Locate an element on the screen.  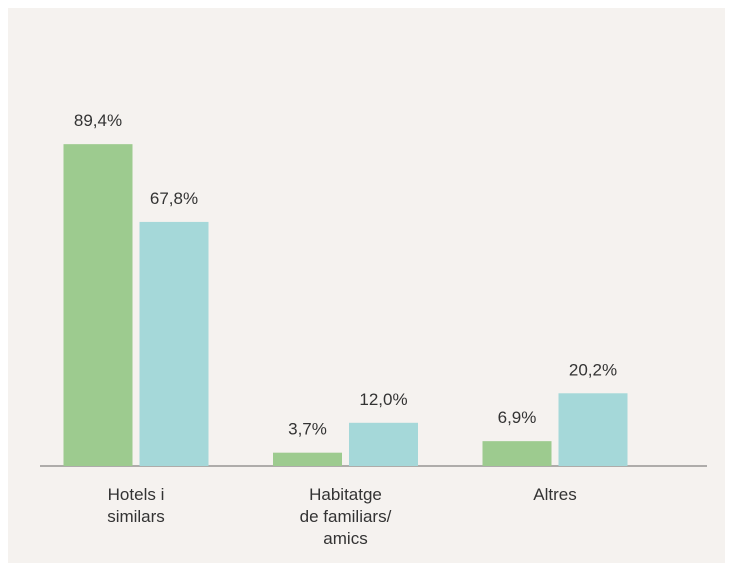
x-tick-label: Habitatge de familiars/amics is located at coordinates (346, 516).